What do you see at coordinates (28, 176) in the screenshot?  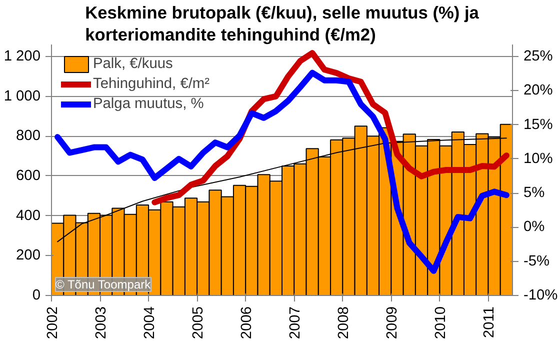 I see `y-tick-label: 600` at bounding box center [28, 176].